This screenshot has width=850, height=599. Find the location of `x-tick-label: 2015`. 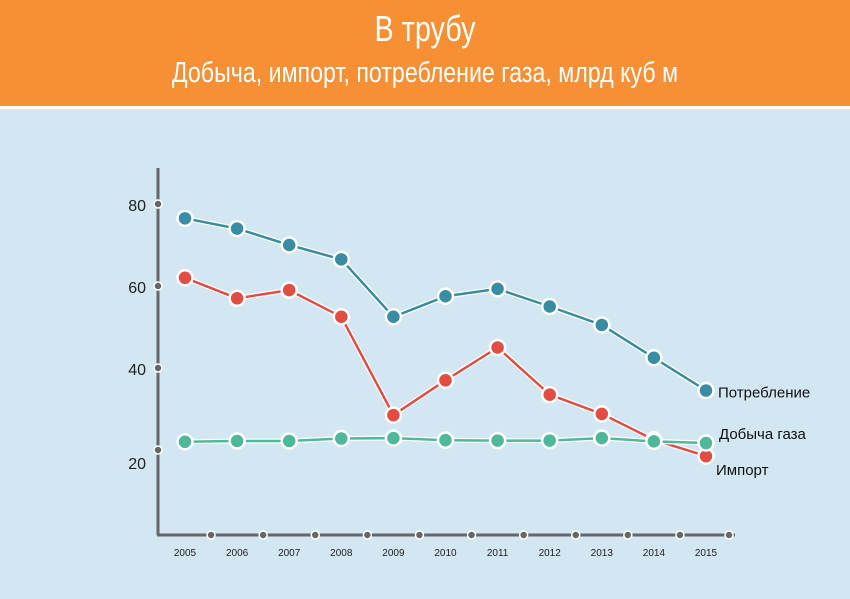

x-tick-label: 2015 is located at coordinates (706, 553).